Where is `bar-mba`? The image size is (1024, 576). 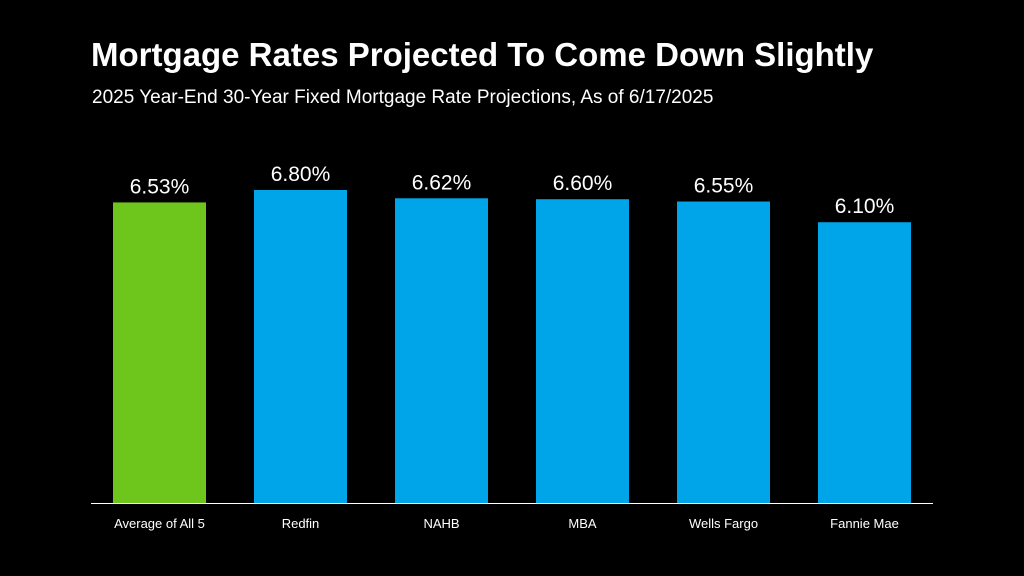 bar-mba is located at coordinates (582, 351).